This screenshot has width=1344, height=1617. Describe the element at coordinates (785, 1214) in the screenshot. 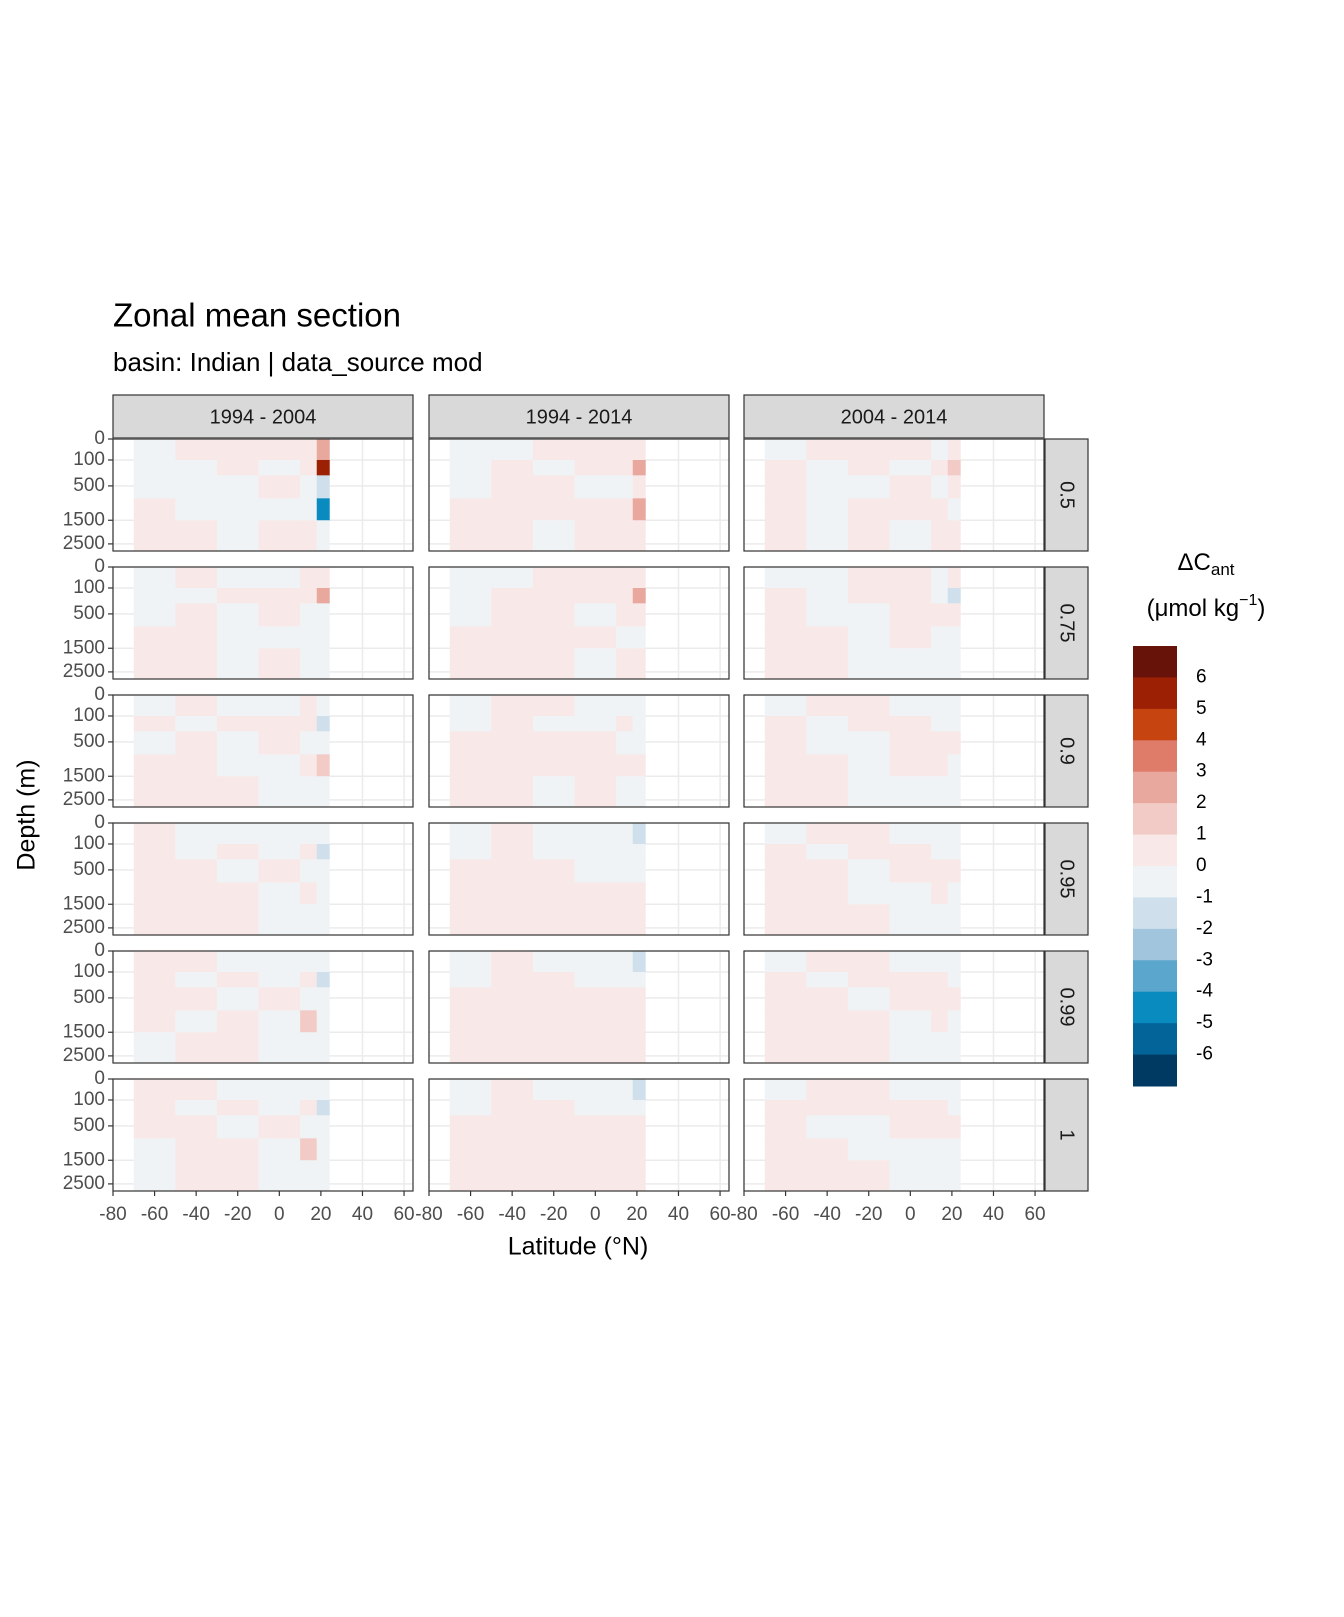

I see `x-tick-label: -60` at that location.